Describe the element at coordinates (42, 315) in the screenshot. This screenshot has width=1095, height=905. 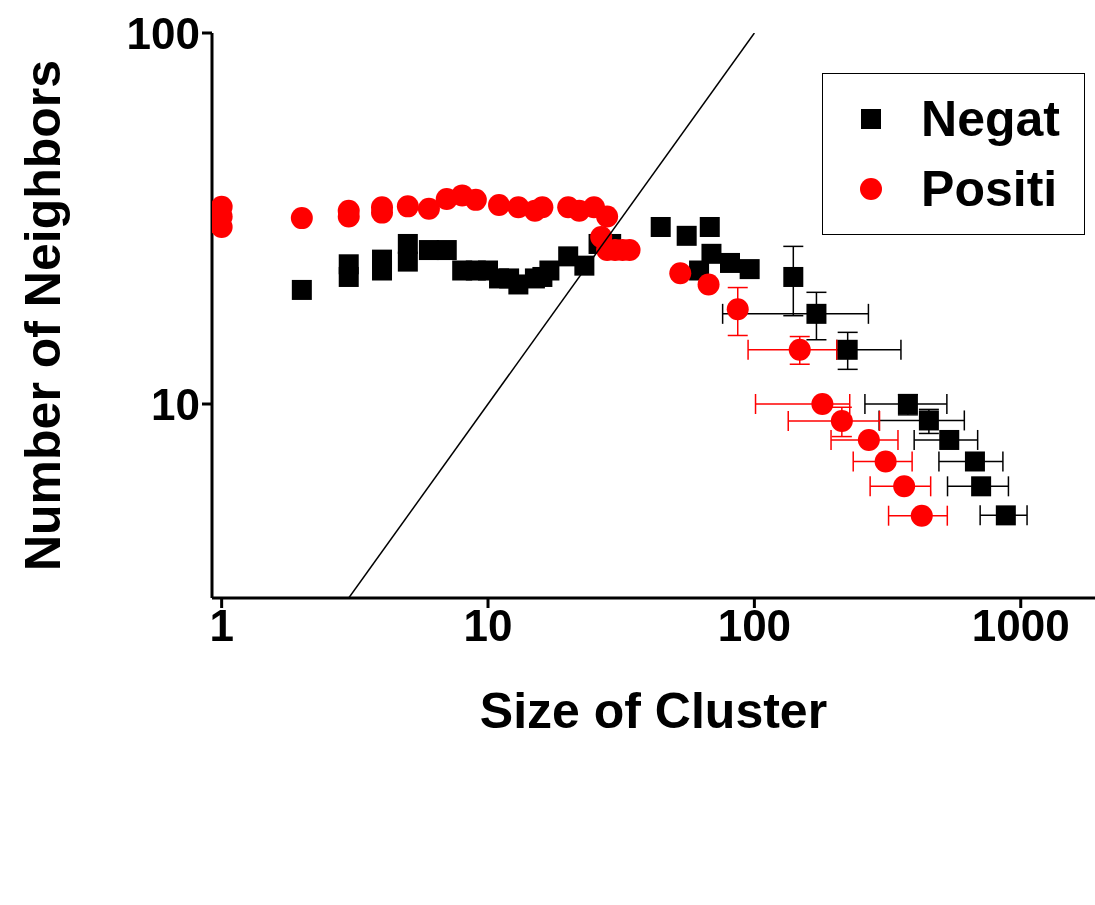
I see `y-axis-title: Number of Neighbors` at that location.